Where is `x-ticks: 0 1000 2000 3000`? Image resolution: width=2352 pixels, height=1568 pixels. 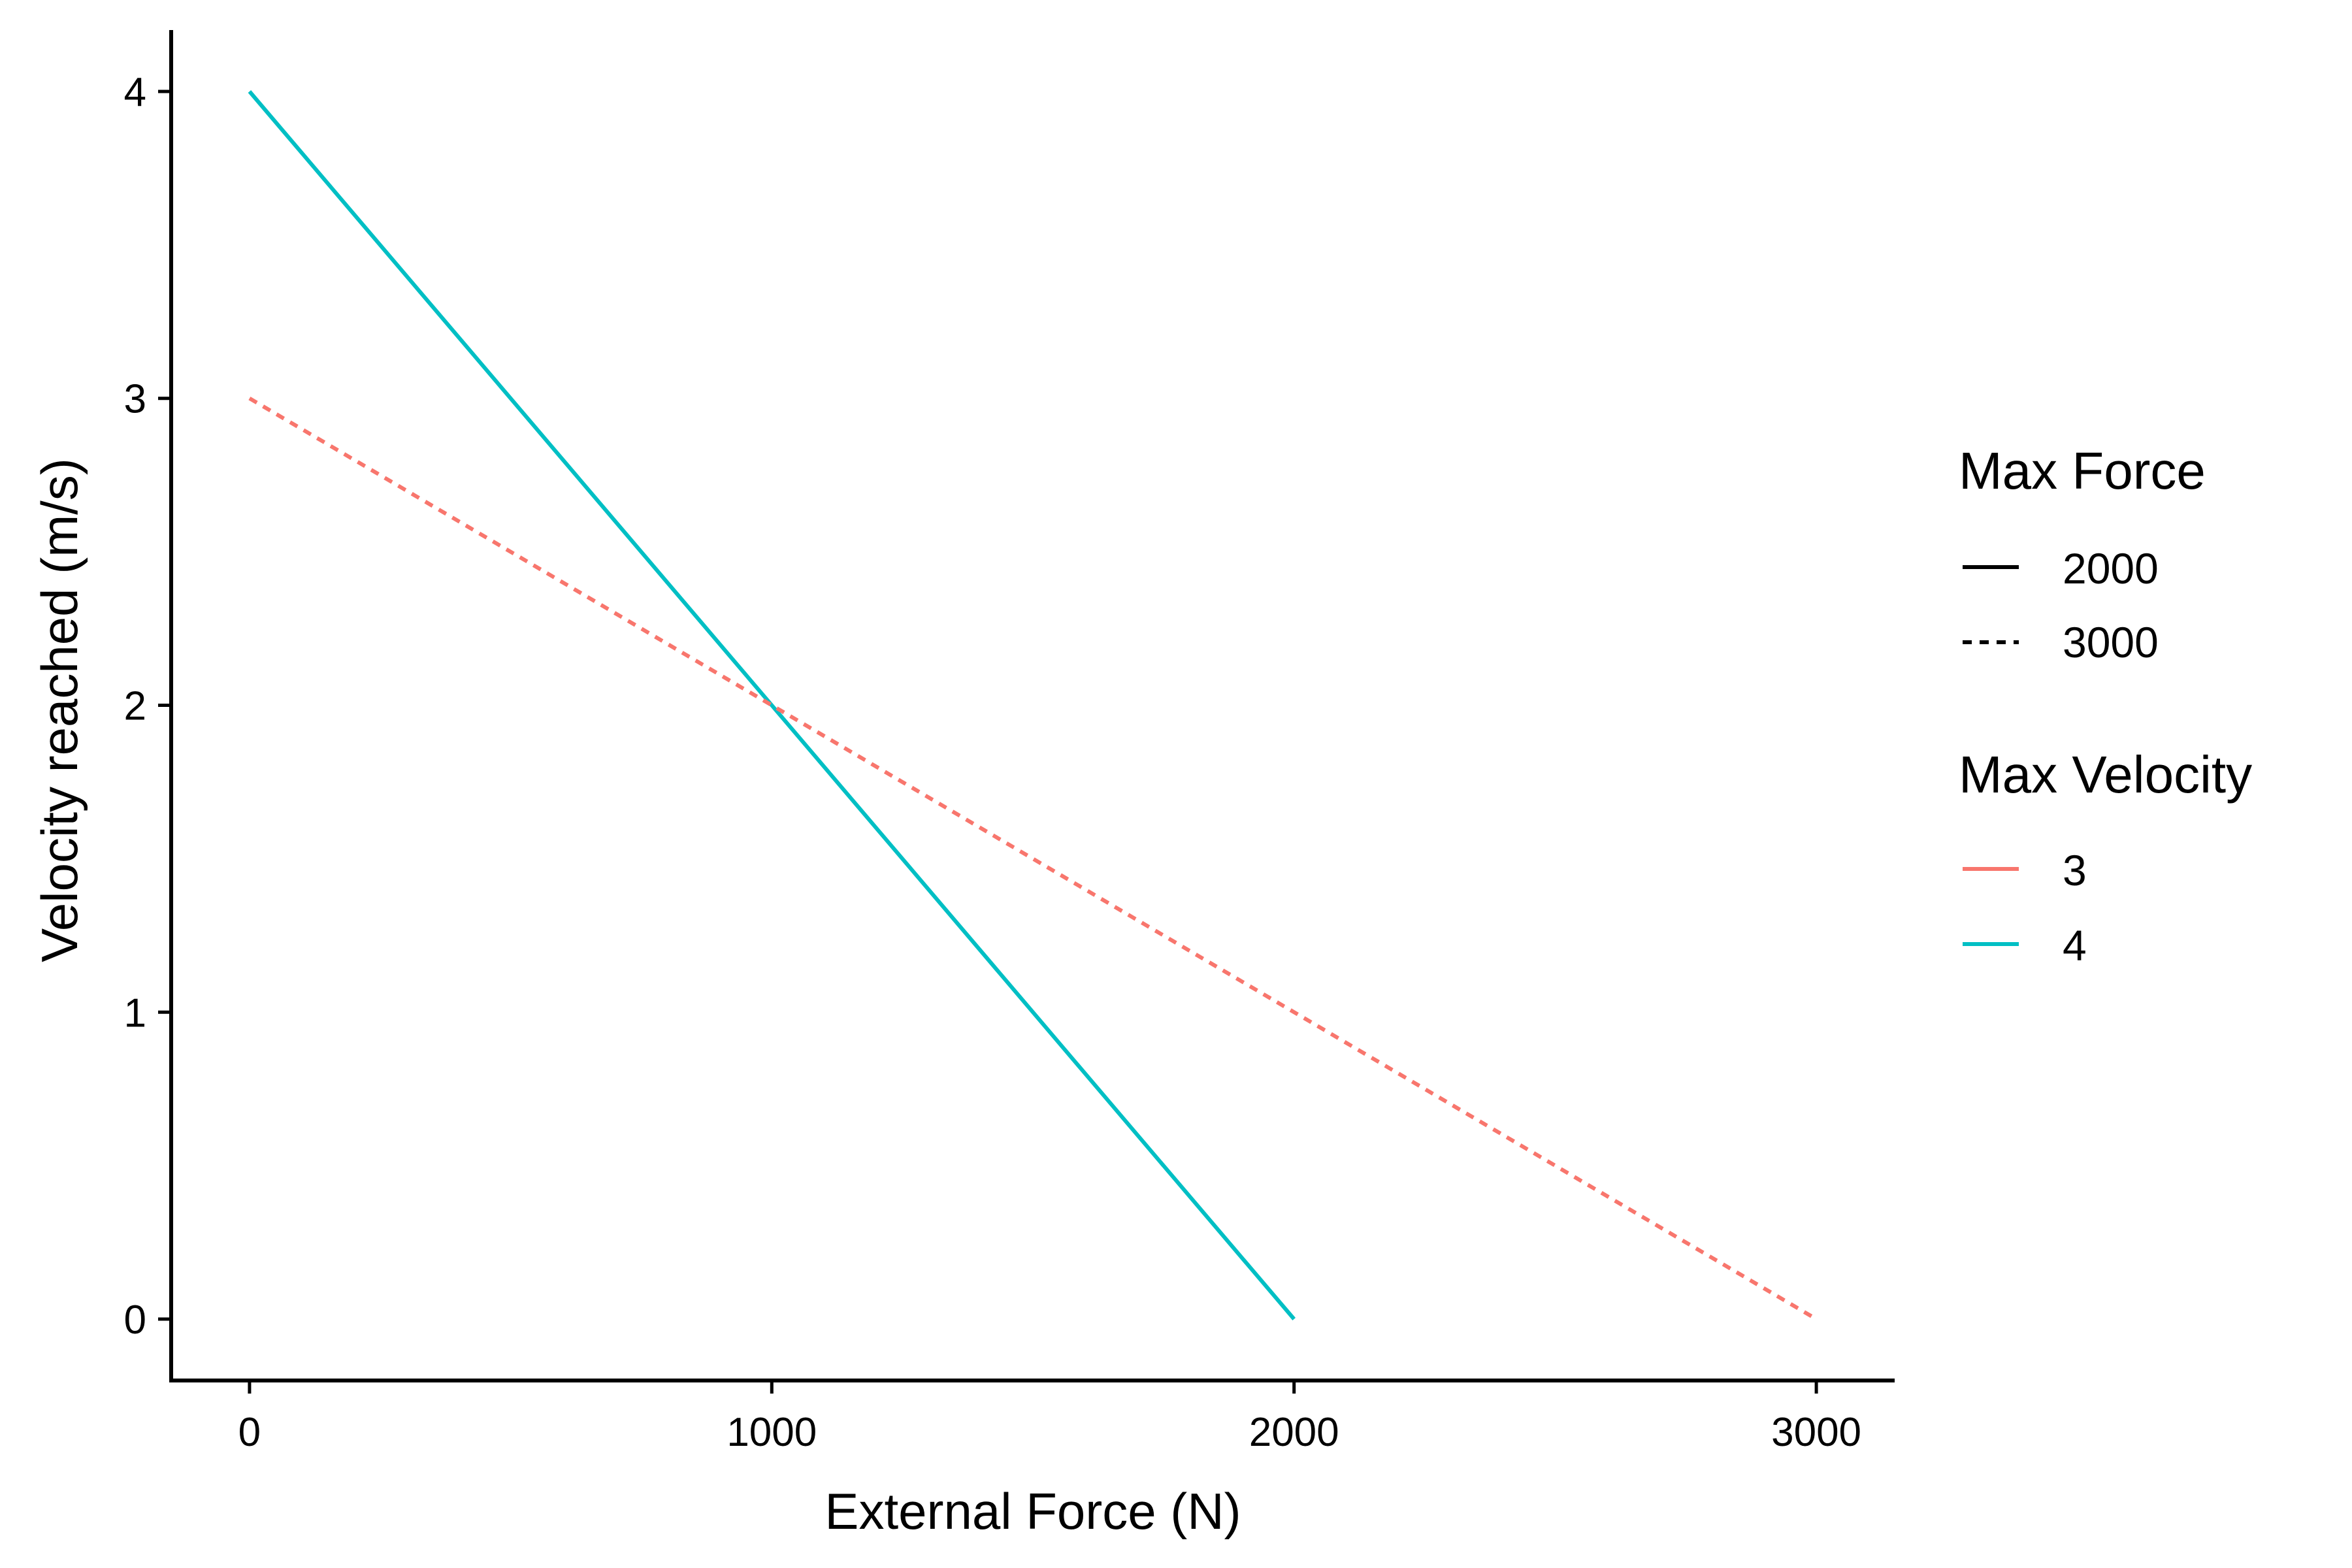 x-ticks: 0 1000 2000 3000 is located at coordinates (1049, 1417).